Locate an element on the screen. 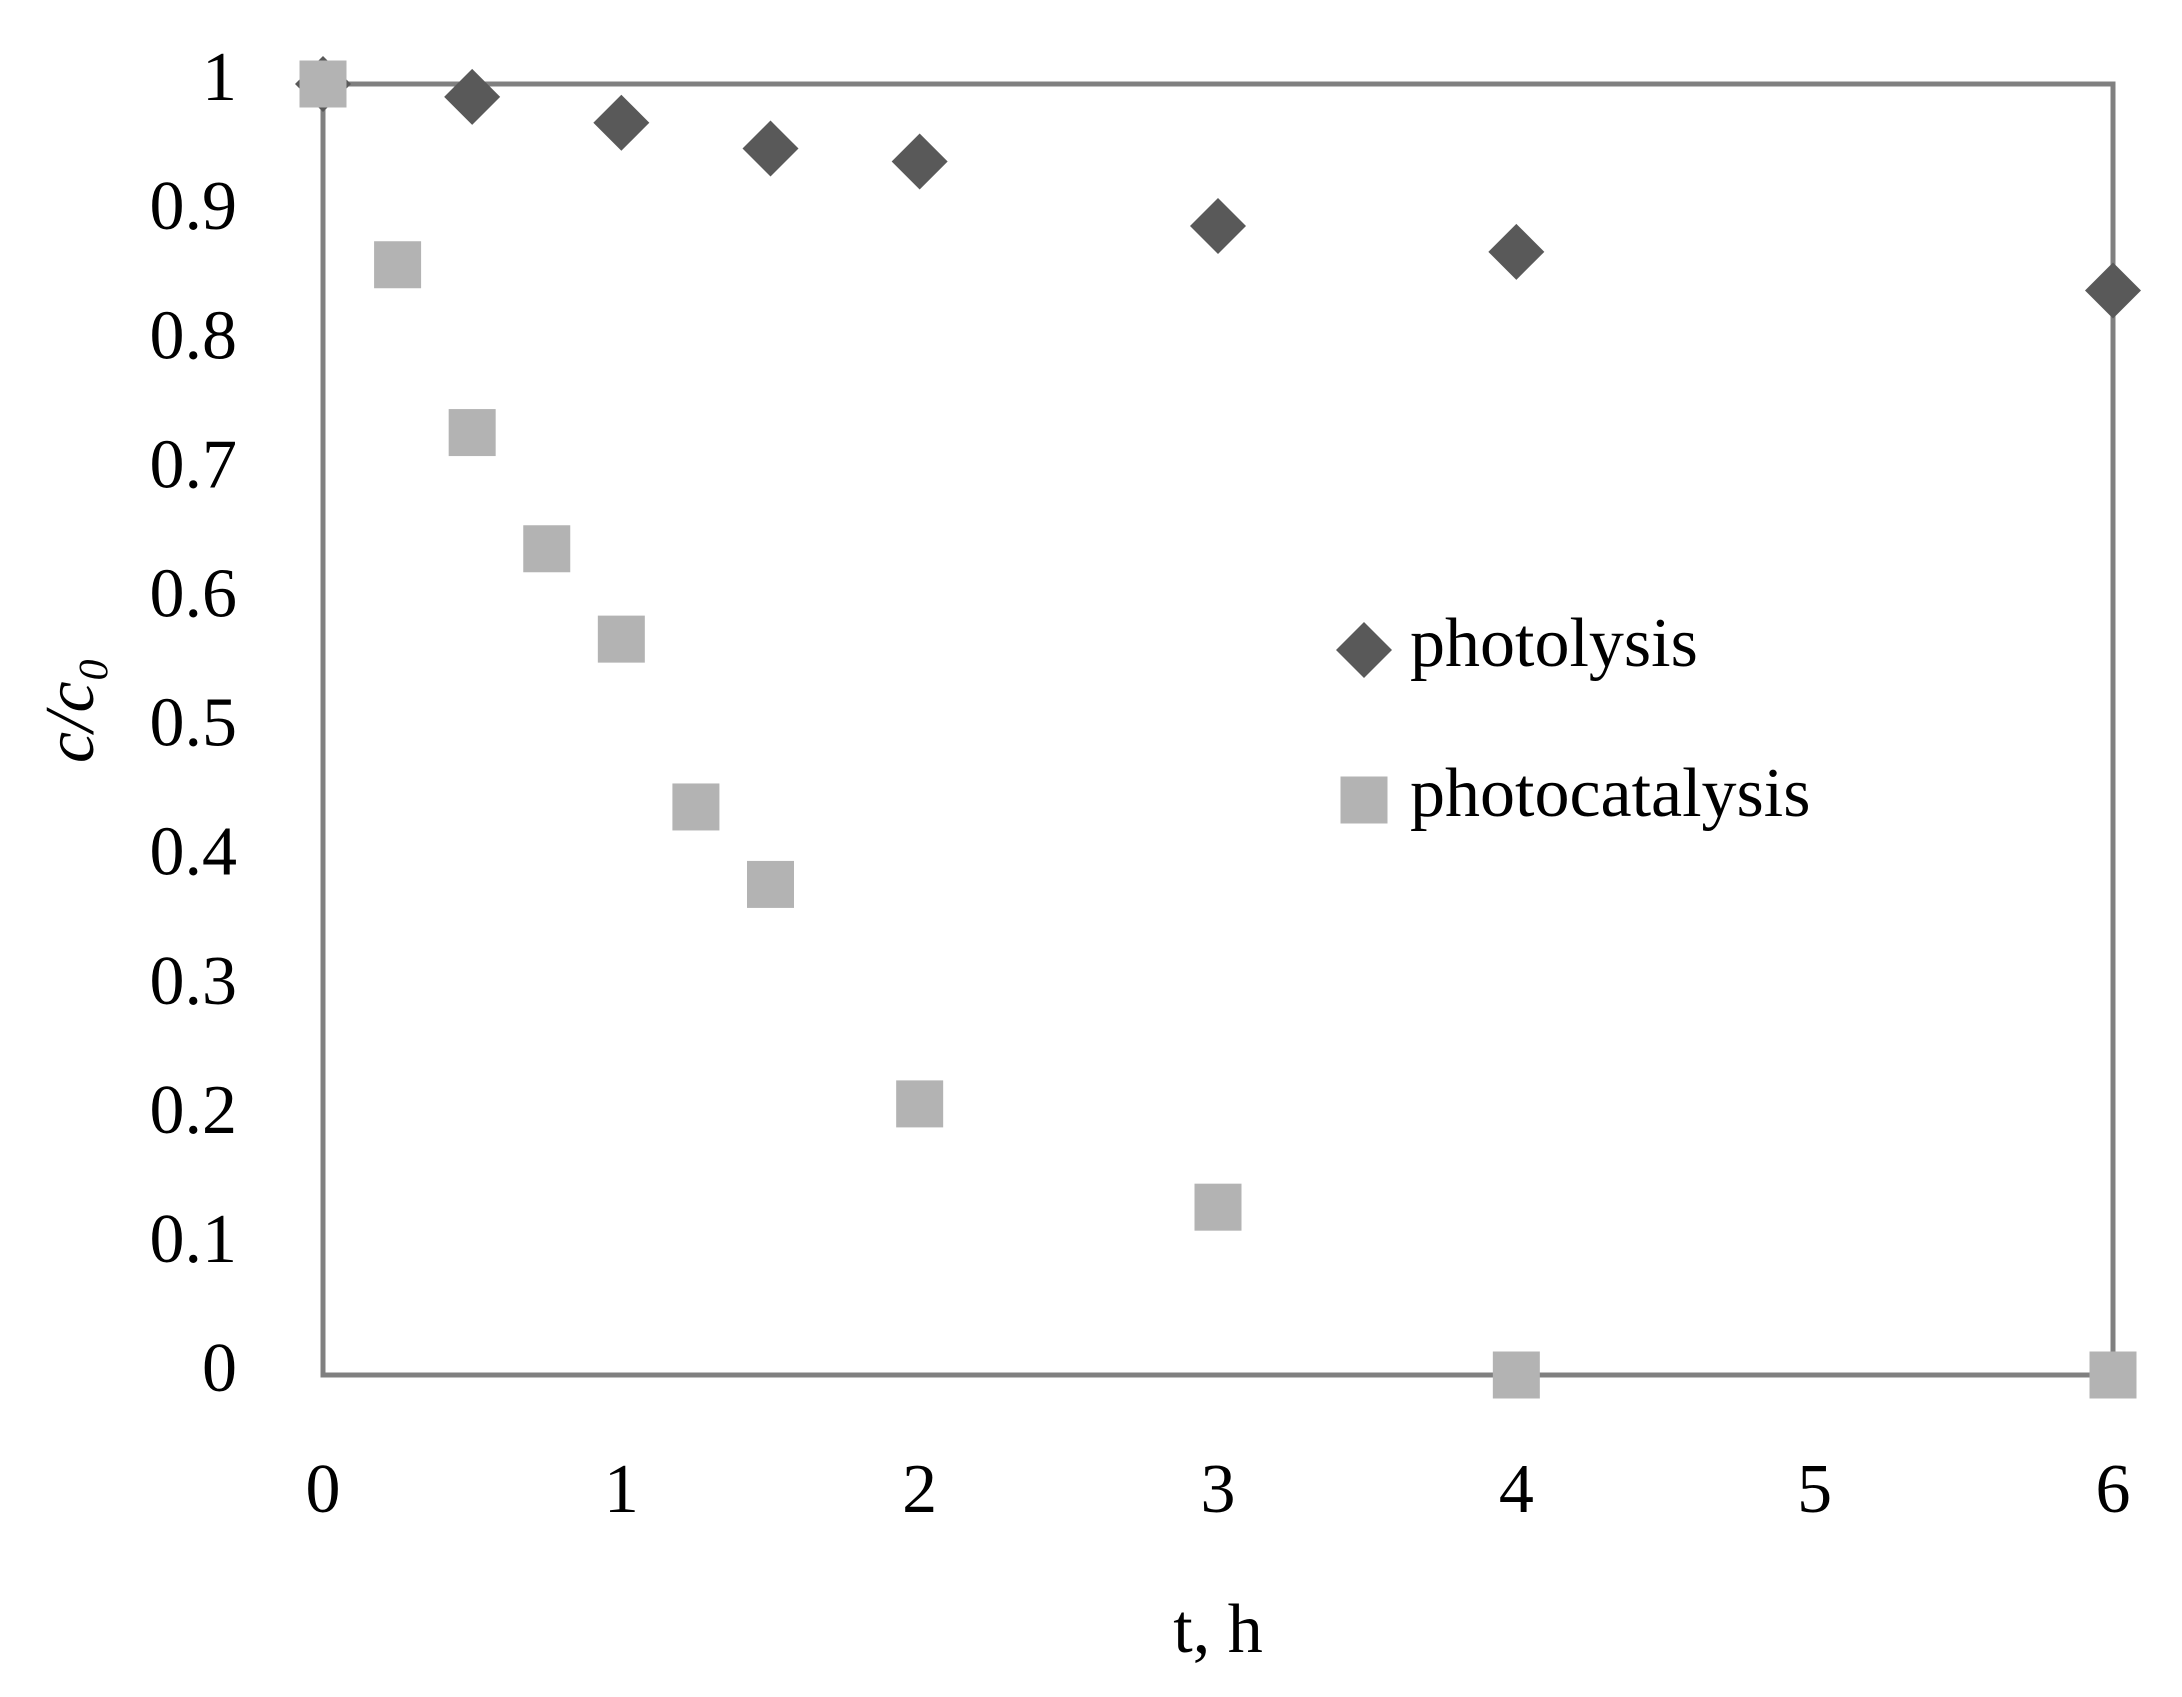 This screenshot has width=2182, height=1697. y-tick-label: 0.3 is located at coordinates (194, 981).